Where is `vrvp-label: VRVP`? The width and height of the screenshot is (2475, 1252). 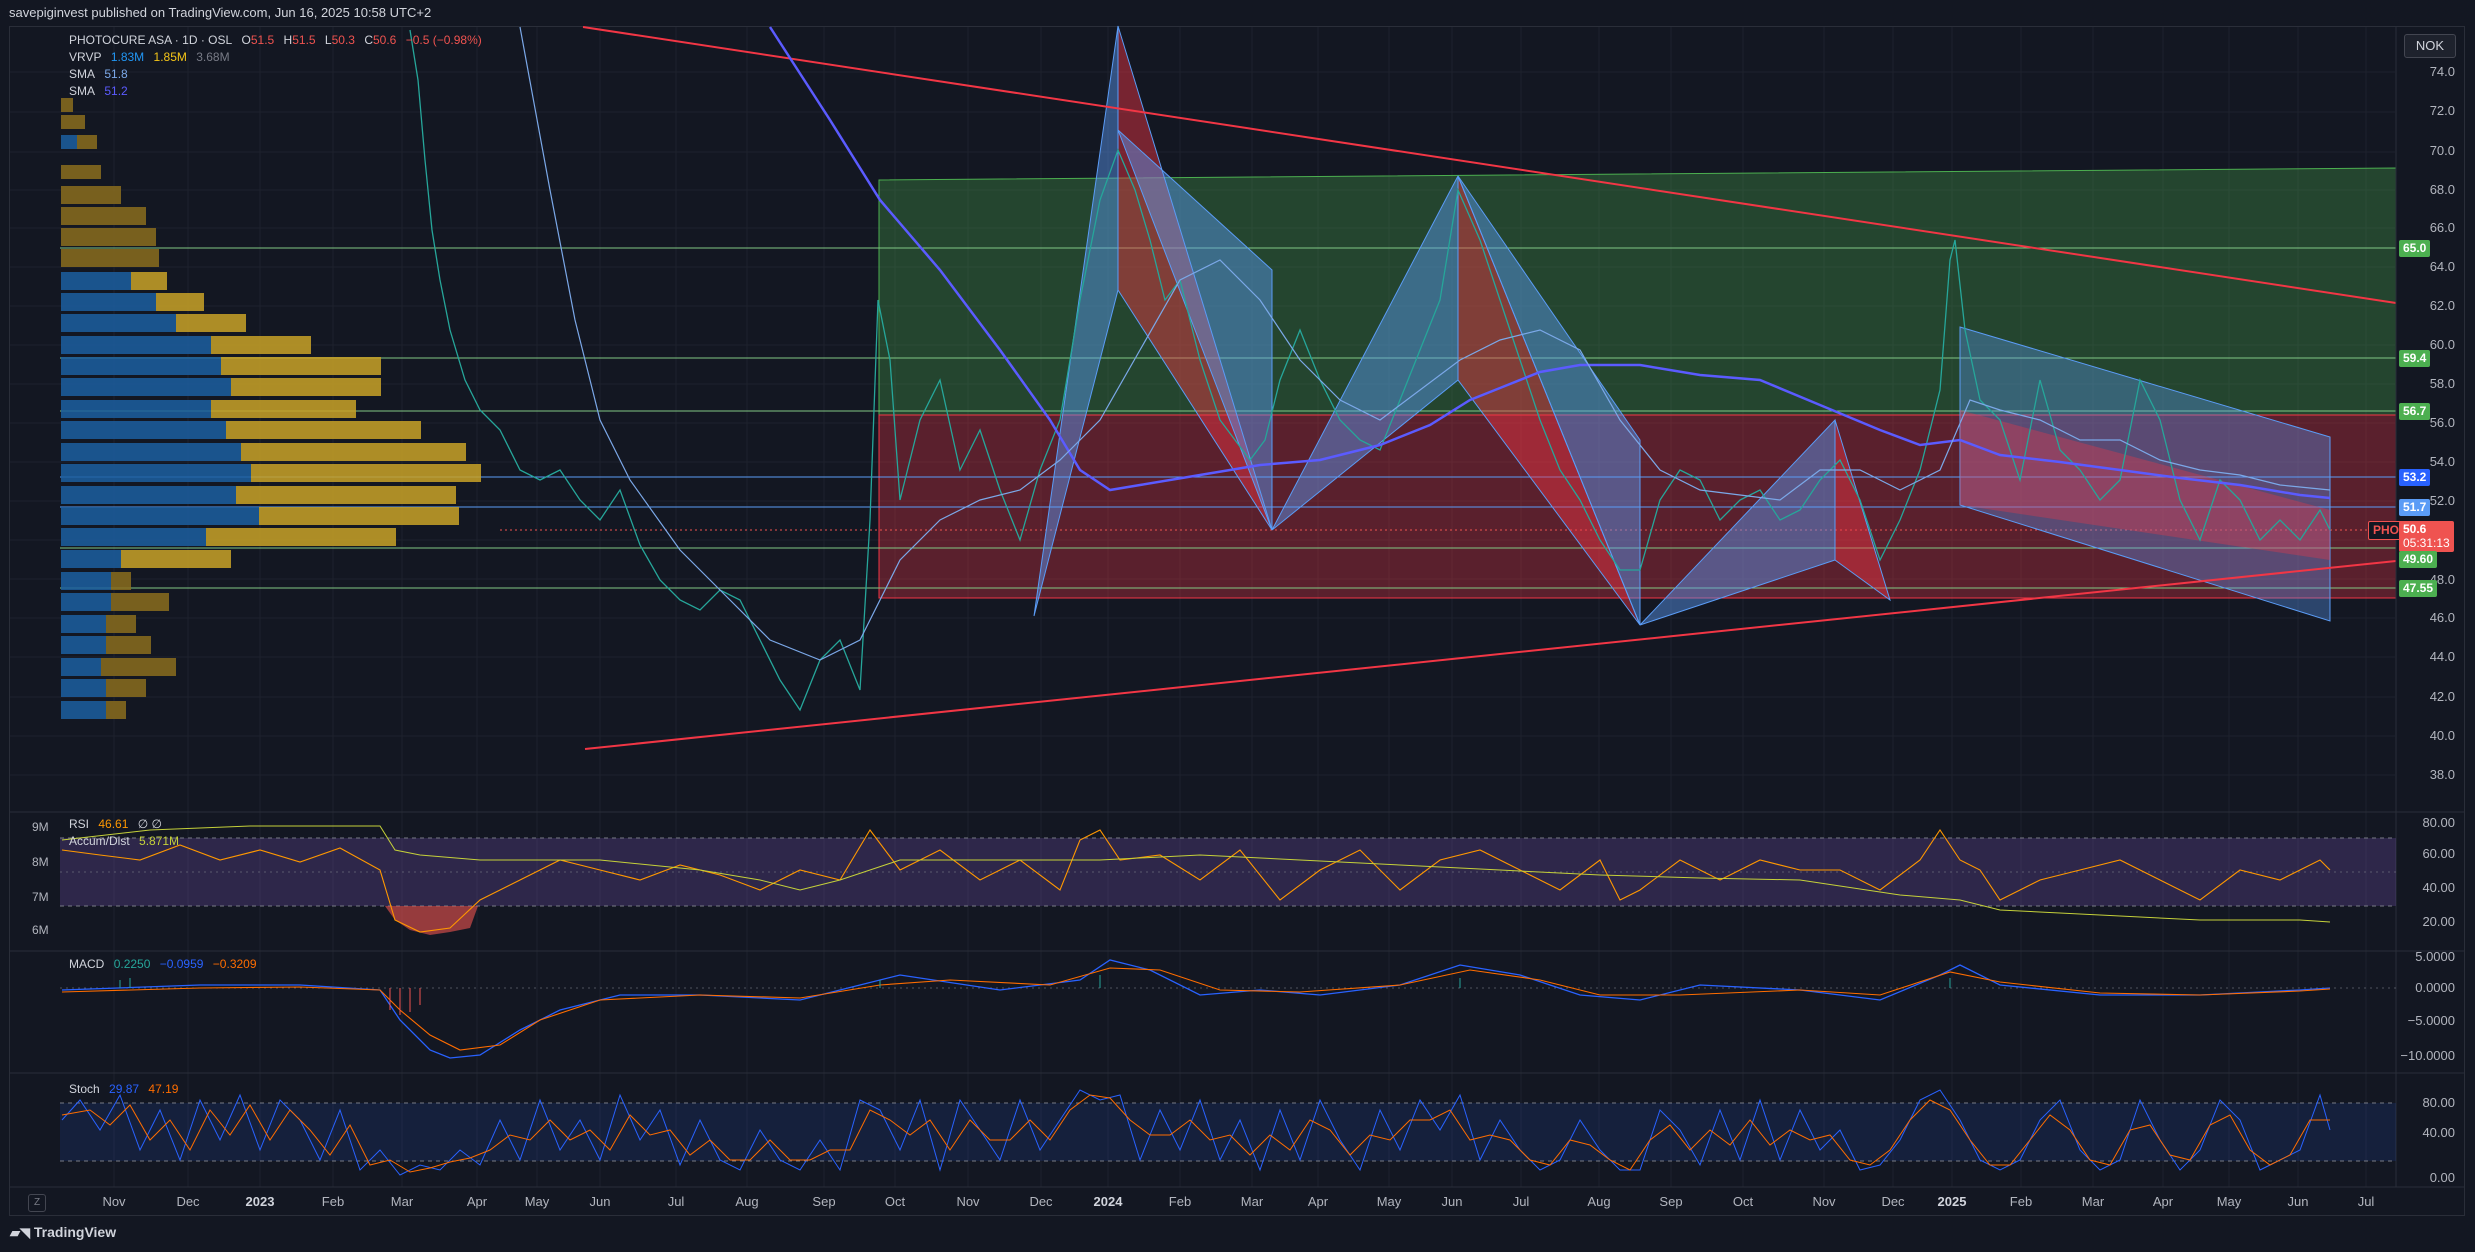 vrvp-label: VRVP is located at coordinates (85, 57).